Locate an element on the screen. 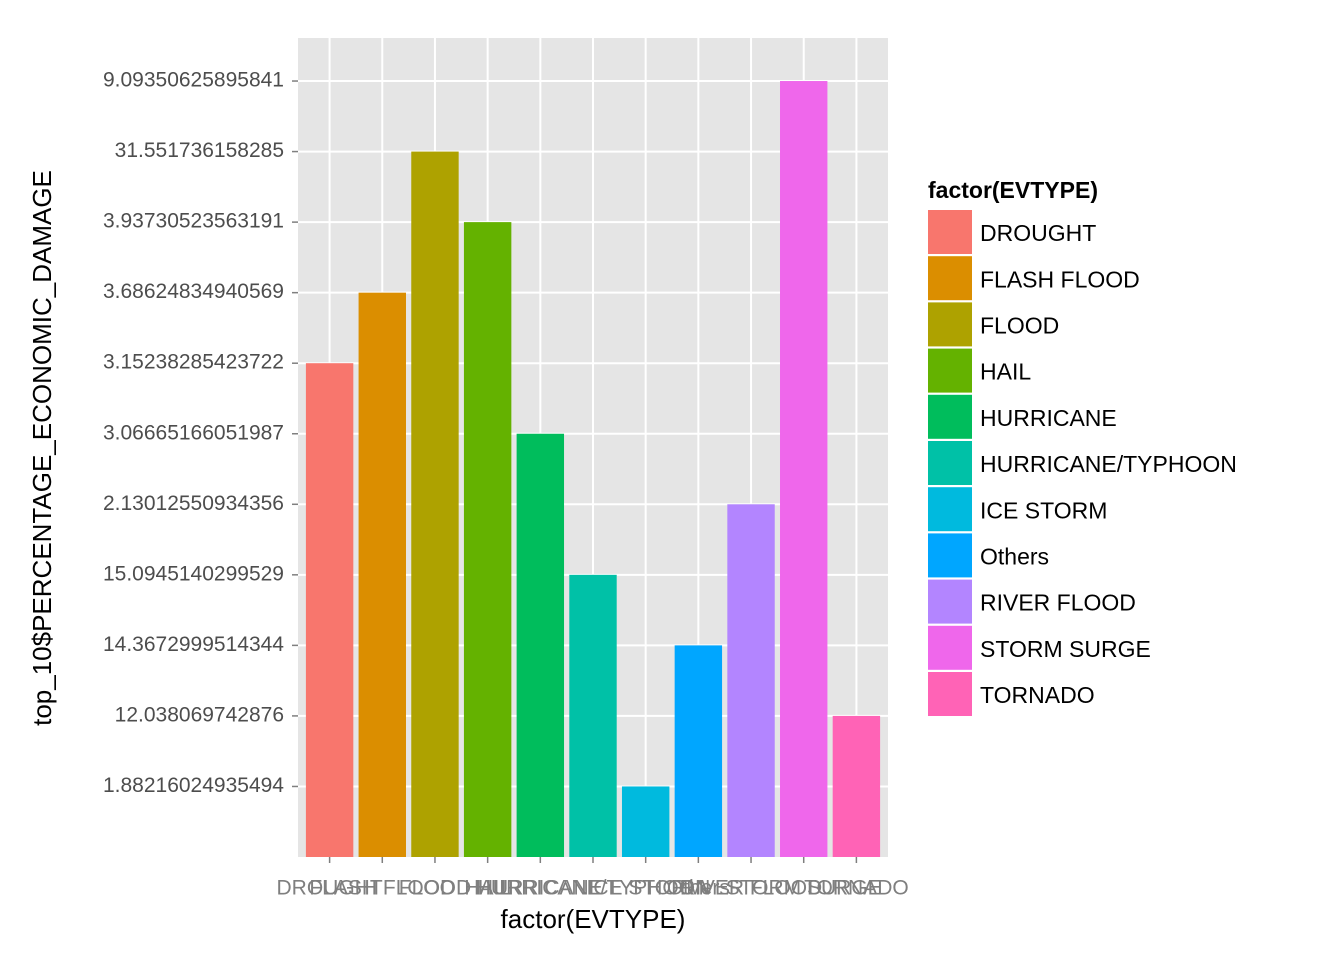 Image resolution: width=1344 pixels, height=960 pixels. y-tick-label: 3.15238285423722 is located at coordinates (193, 362).